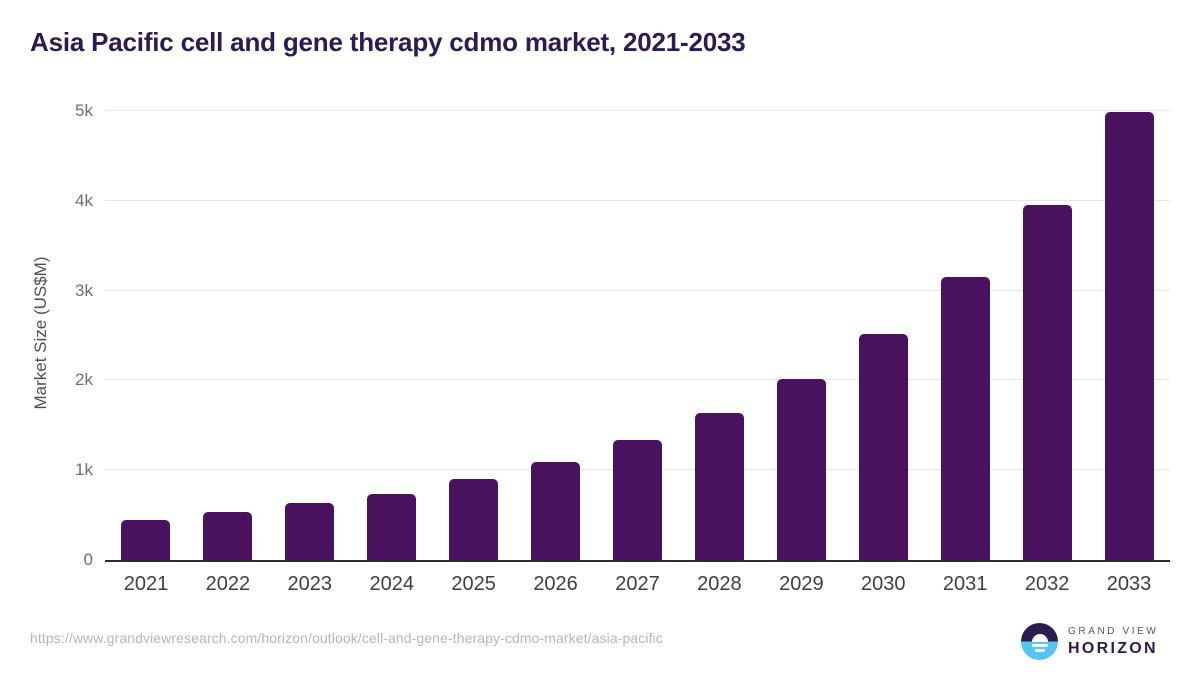 This screenshot has height=675, width=1200. Describe the element at coordinates (1129, 584) in the screenshot. I see `x-tick-label-2033: 2033` at that location.